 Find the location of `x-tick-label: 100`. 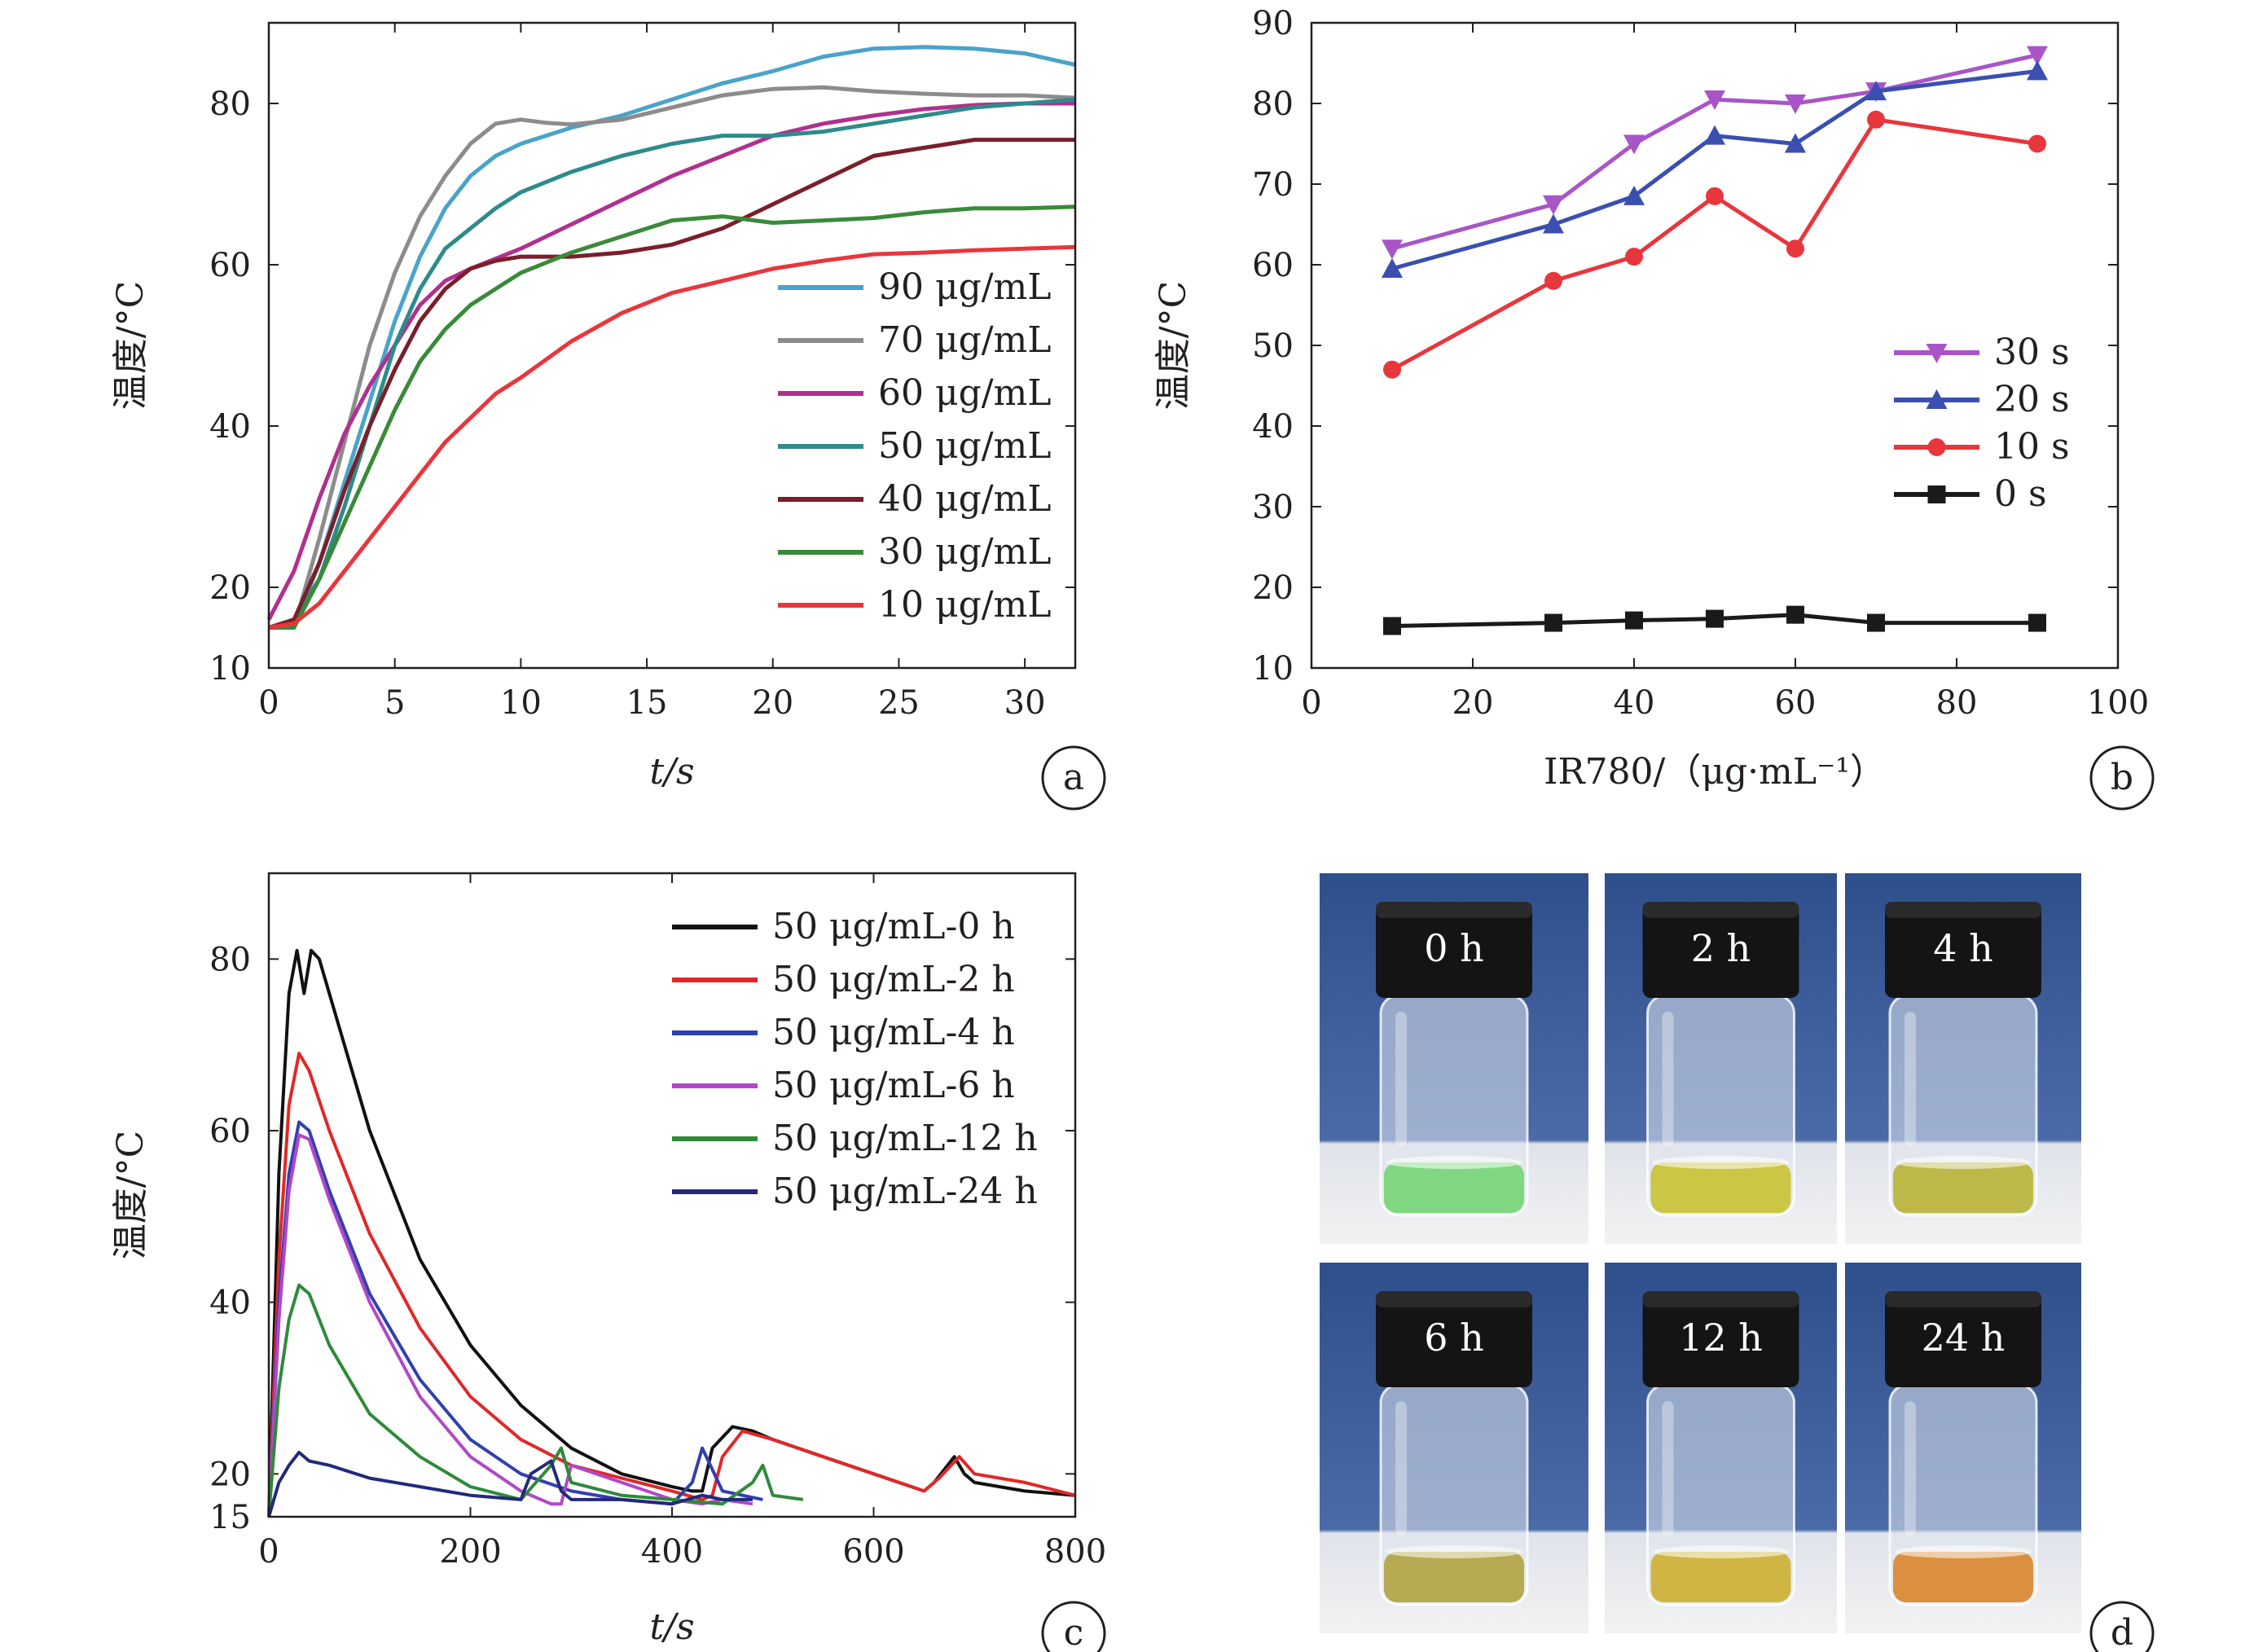

x-tick-label: 100 is located at coordinates (2118, 703).